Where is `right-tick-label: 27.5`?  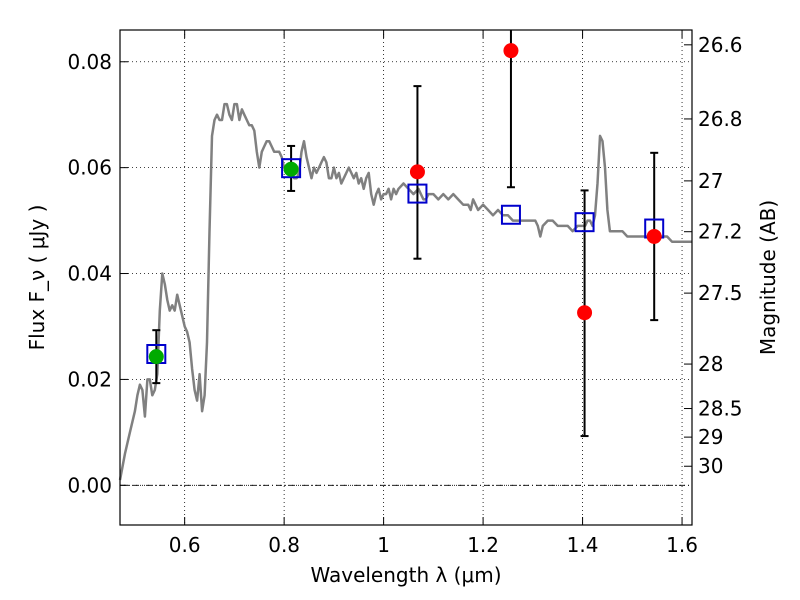 right-tick-label: 27.5 is located at coordinates (720, 293).